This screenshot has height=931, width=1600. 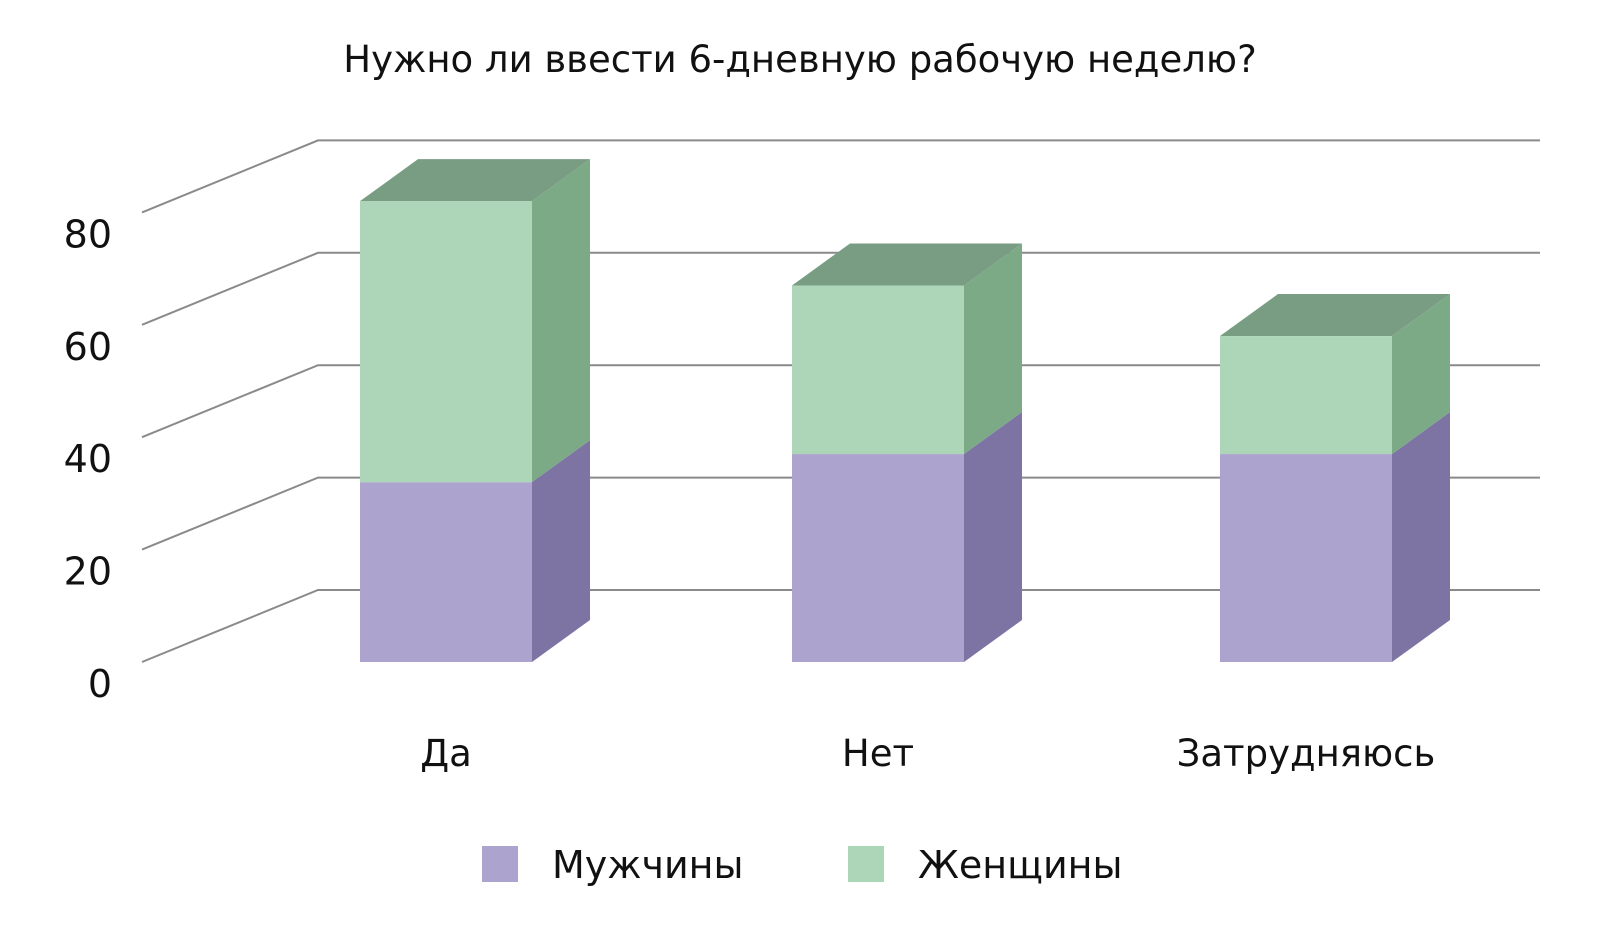 I want to click on legend-label: Женщины, so click(x=1020, y=865).